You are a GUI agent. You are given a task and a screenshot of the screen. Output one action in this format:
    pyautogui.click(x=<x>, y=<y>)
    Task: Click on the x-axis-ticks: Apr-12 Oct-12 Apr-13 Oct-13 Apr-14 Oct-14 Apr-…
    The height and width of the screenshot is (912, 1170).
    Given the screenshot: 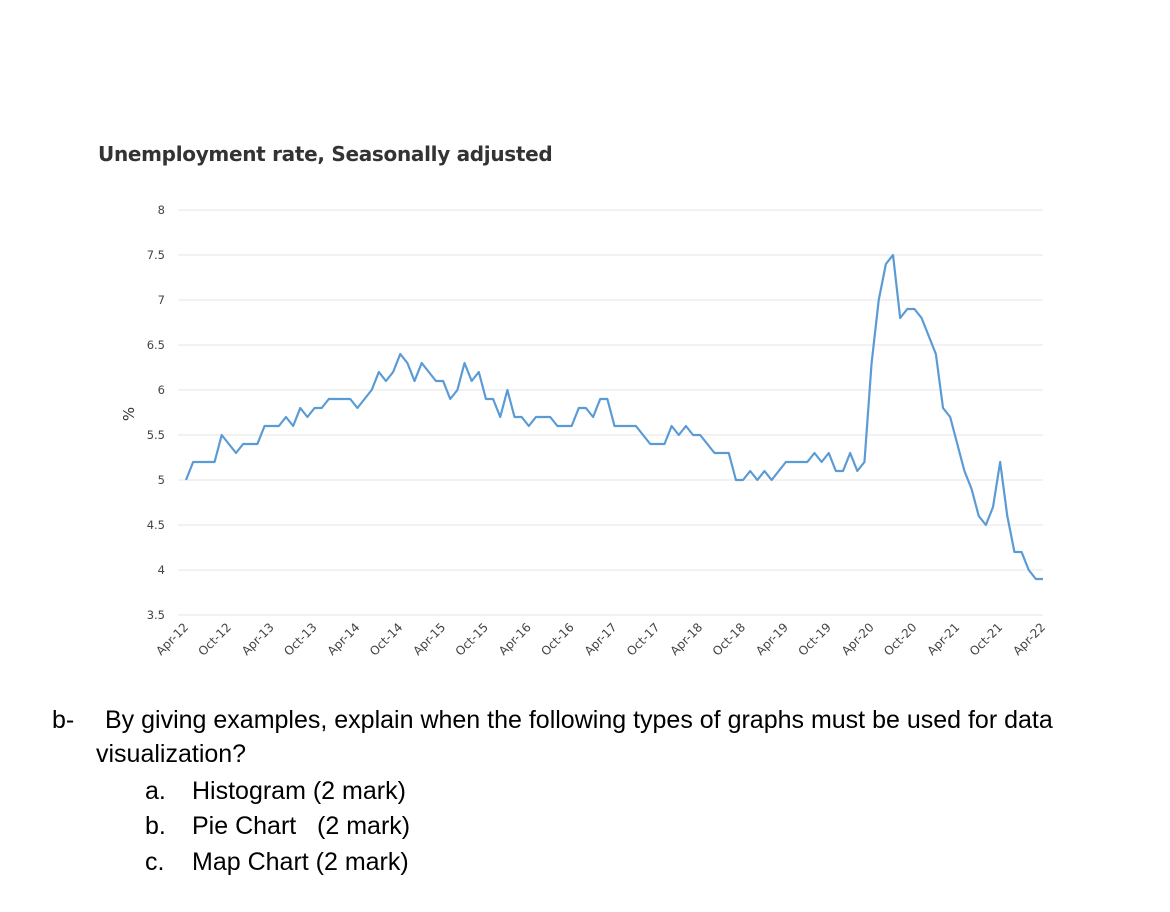 What is the action you would take?
    pyautogui.click(x=600, y=639)
    